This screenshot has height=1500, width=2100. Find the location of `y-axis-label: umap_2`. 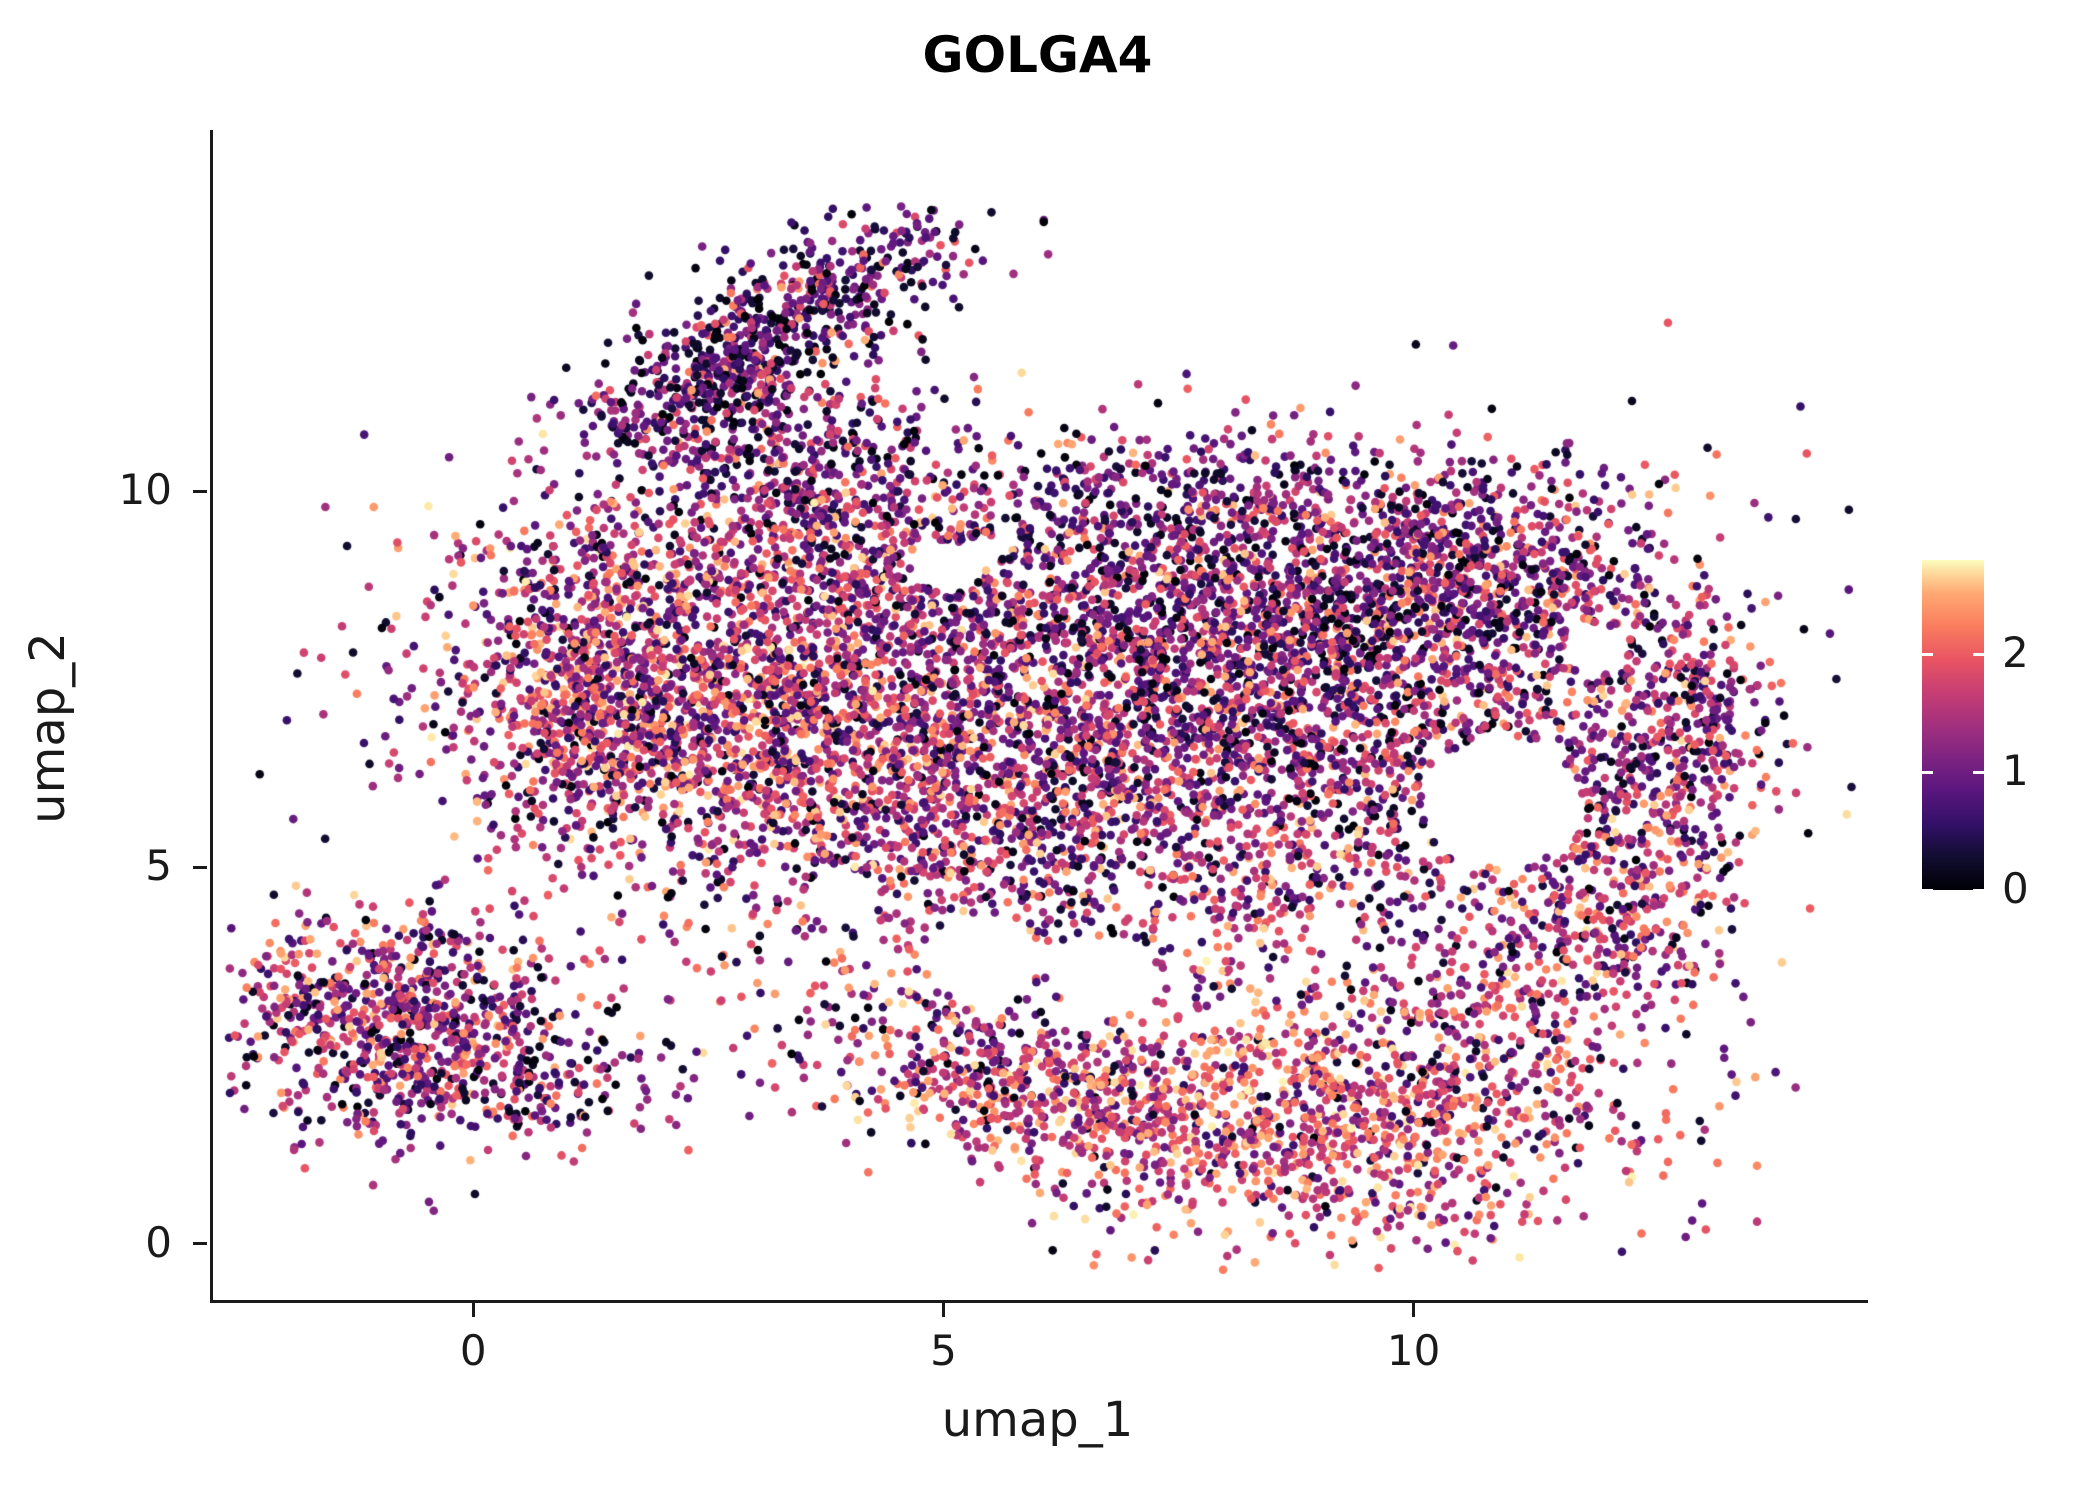

y-axis-label: umap_2 is located at coordinates (48, 728).